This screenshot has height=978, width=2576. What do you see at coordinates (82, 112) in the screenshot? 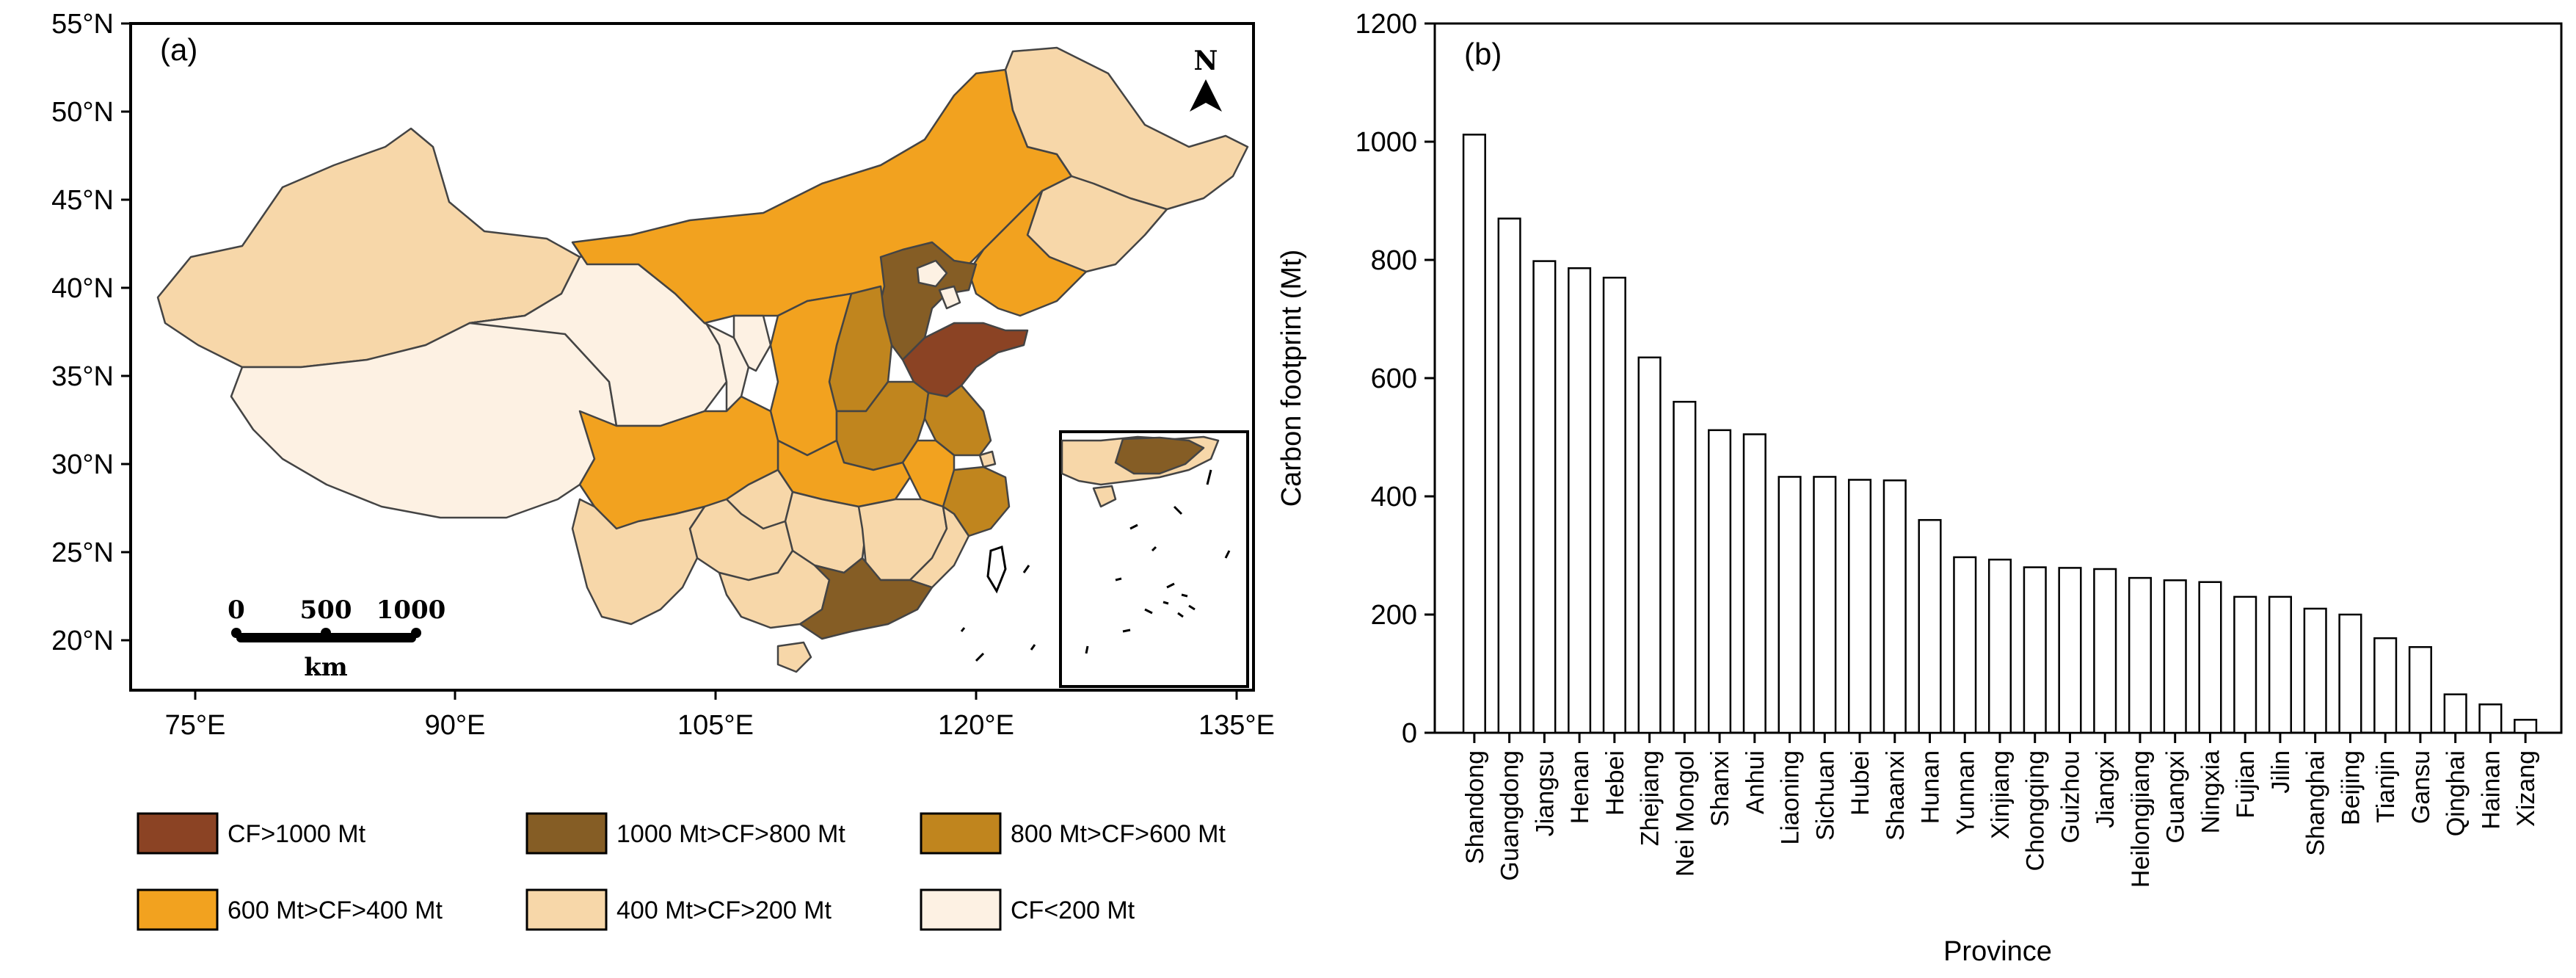
I see `lat-label-50: 50°N` at bounding box center [82, 112].